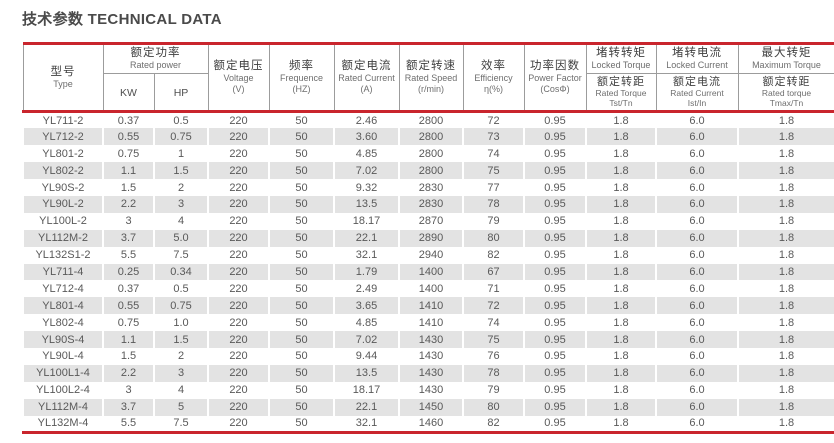 This screenshot has height=443, width=834. I want to click on col-subheader-rated-current-ist-unit: Ist/In, so click(697, 103).